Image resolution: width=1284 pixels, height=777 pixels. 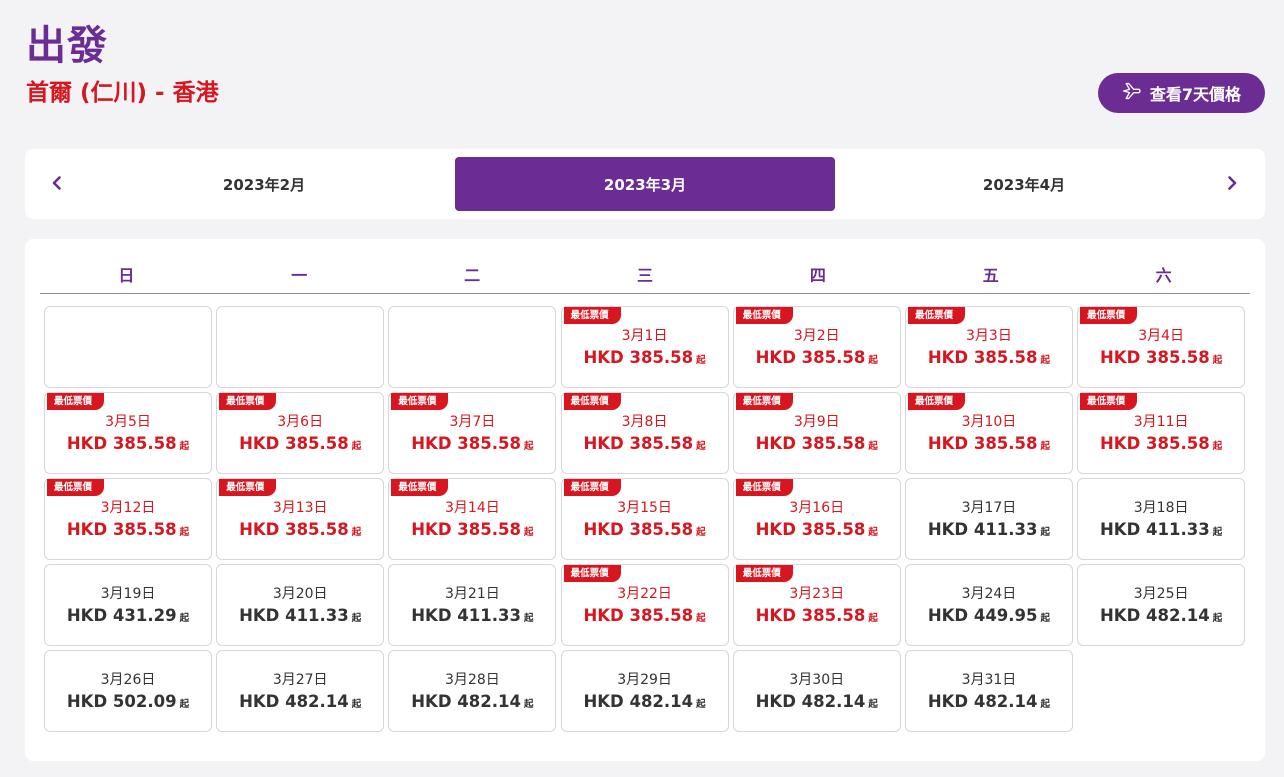 I want to click on day-cell: 3月24日 HKD 449.95 起, so click(x=988, y=605).